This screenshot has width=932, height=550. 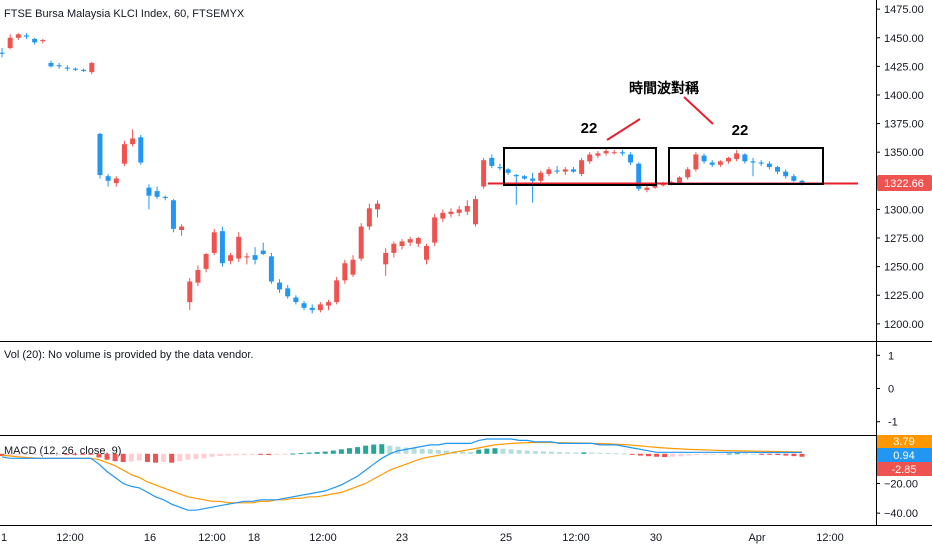 What do you see at coordinates (422, 538) in the screenshot?
I see `time-axis: 1 12:00 16 12:00 18 12:00 23 25 12:00 30 Apr 12:00` at bounding box center [422, 538].